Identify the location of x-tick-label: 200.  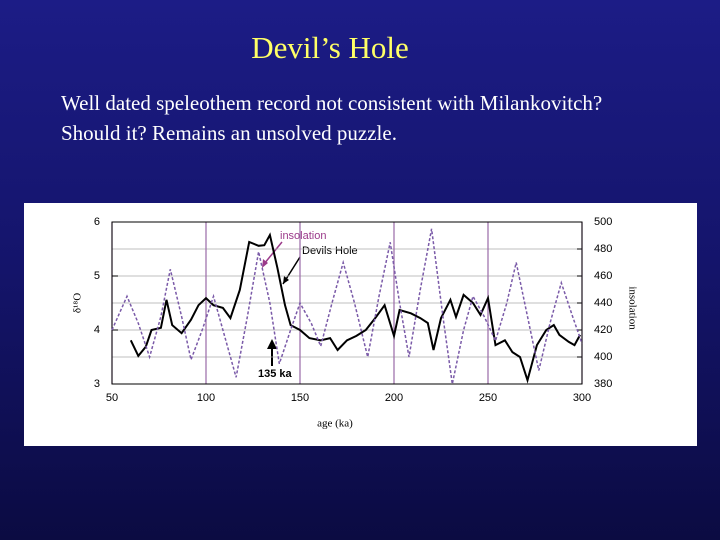
(394, 398).